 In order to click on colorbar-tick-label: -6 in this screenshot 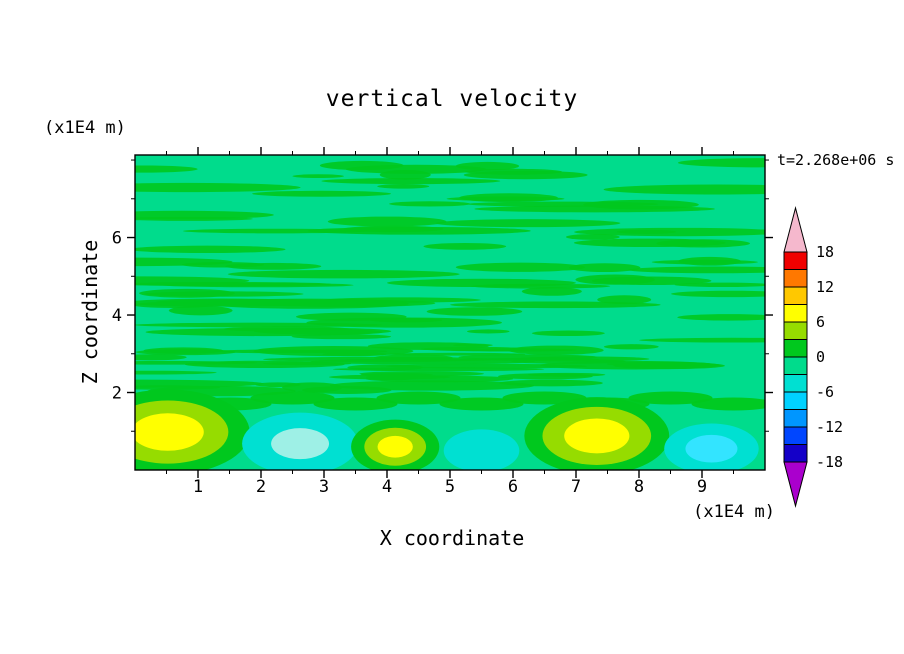, I will do `click(825, 392)`.